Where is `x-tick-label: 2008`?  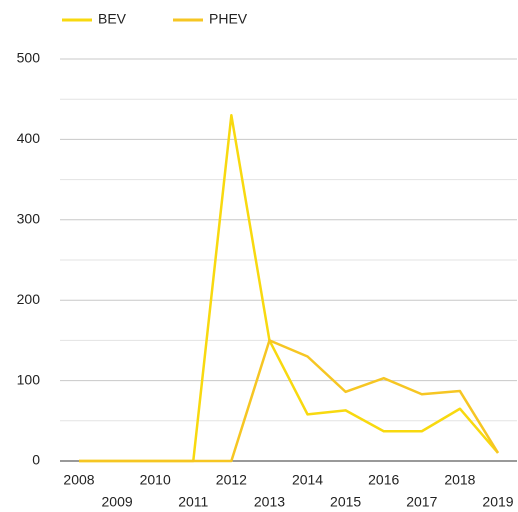
x-tick-label: 2008 is located at coordinates (78, 480).